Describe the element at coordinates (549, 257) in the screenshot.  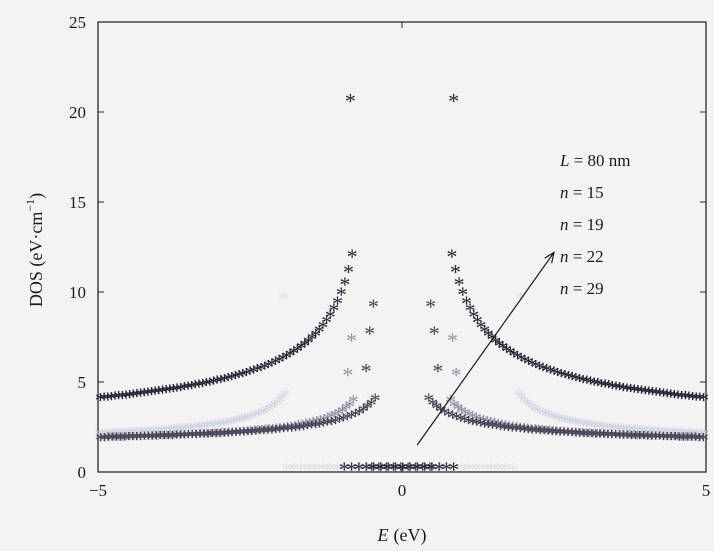
I see `trend-arrow-head` at that location.